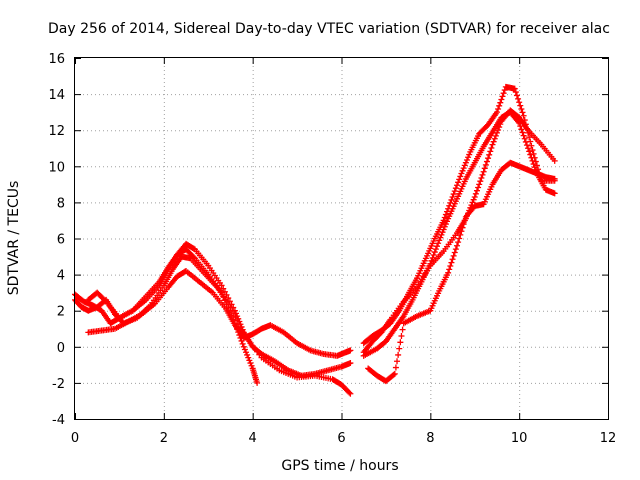 This screenshot has width=640, height=480. What do you see at coordinates (56, 95) in the screenshot?
I see `y-tick-label: 14` at bounding box center [56, 95].